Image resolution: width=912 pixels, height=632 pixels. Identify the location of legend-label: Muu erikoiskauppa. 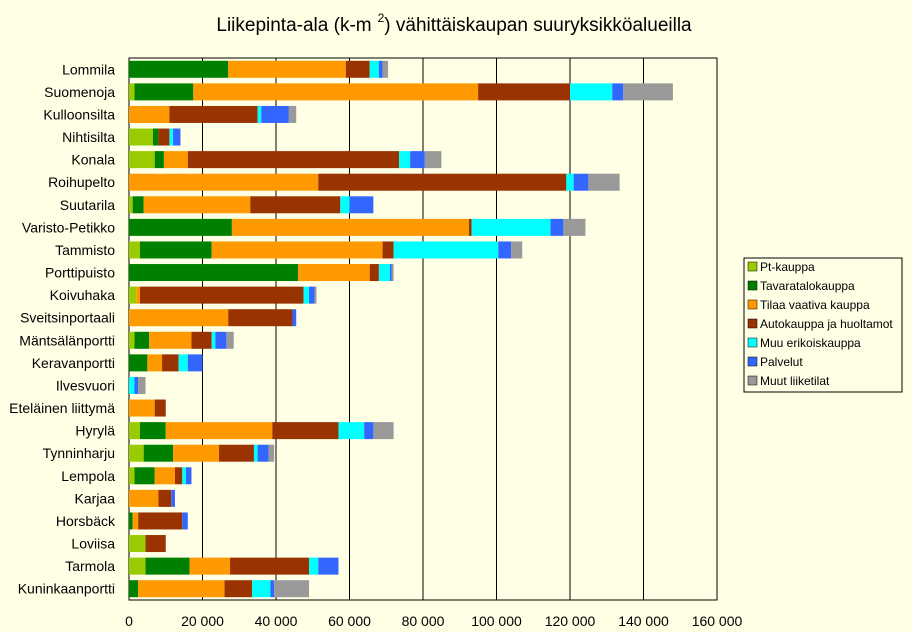
(810, 343).